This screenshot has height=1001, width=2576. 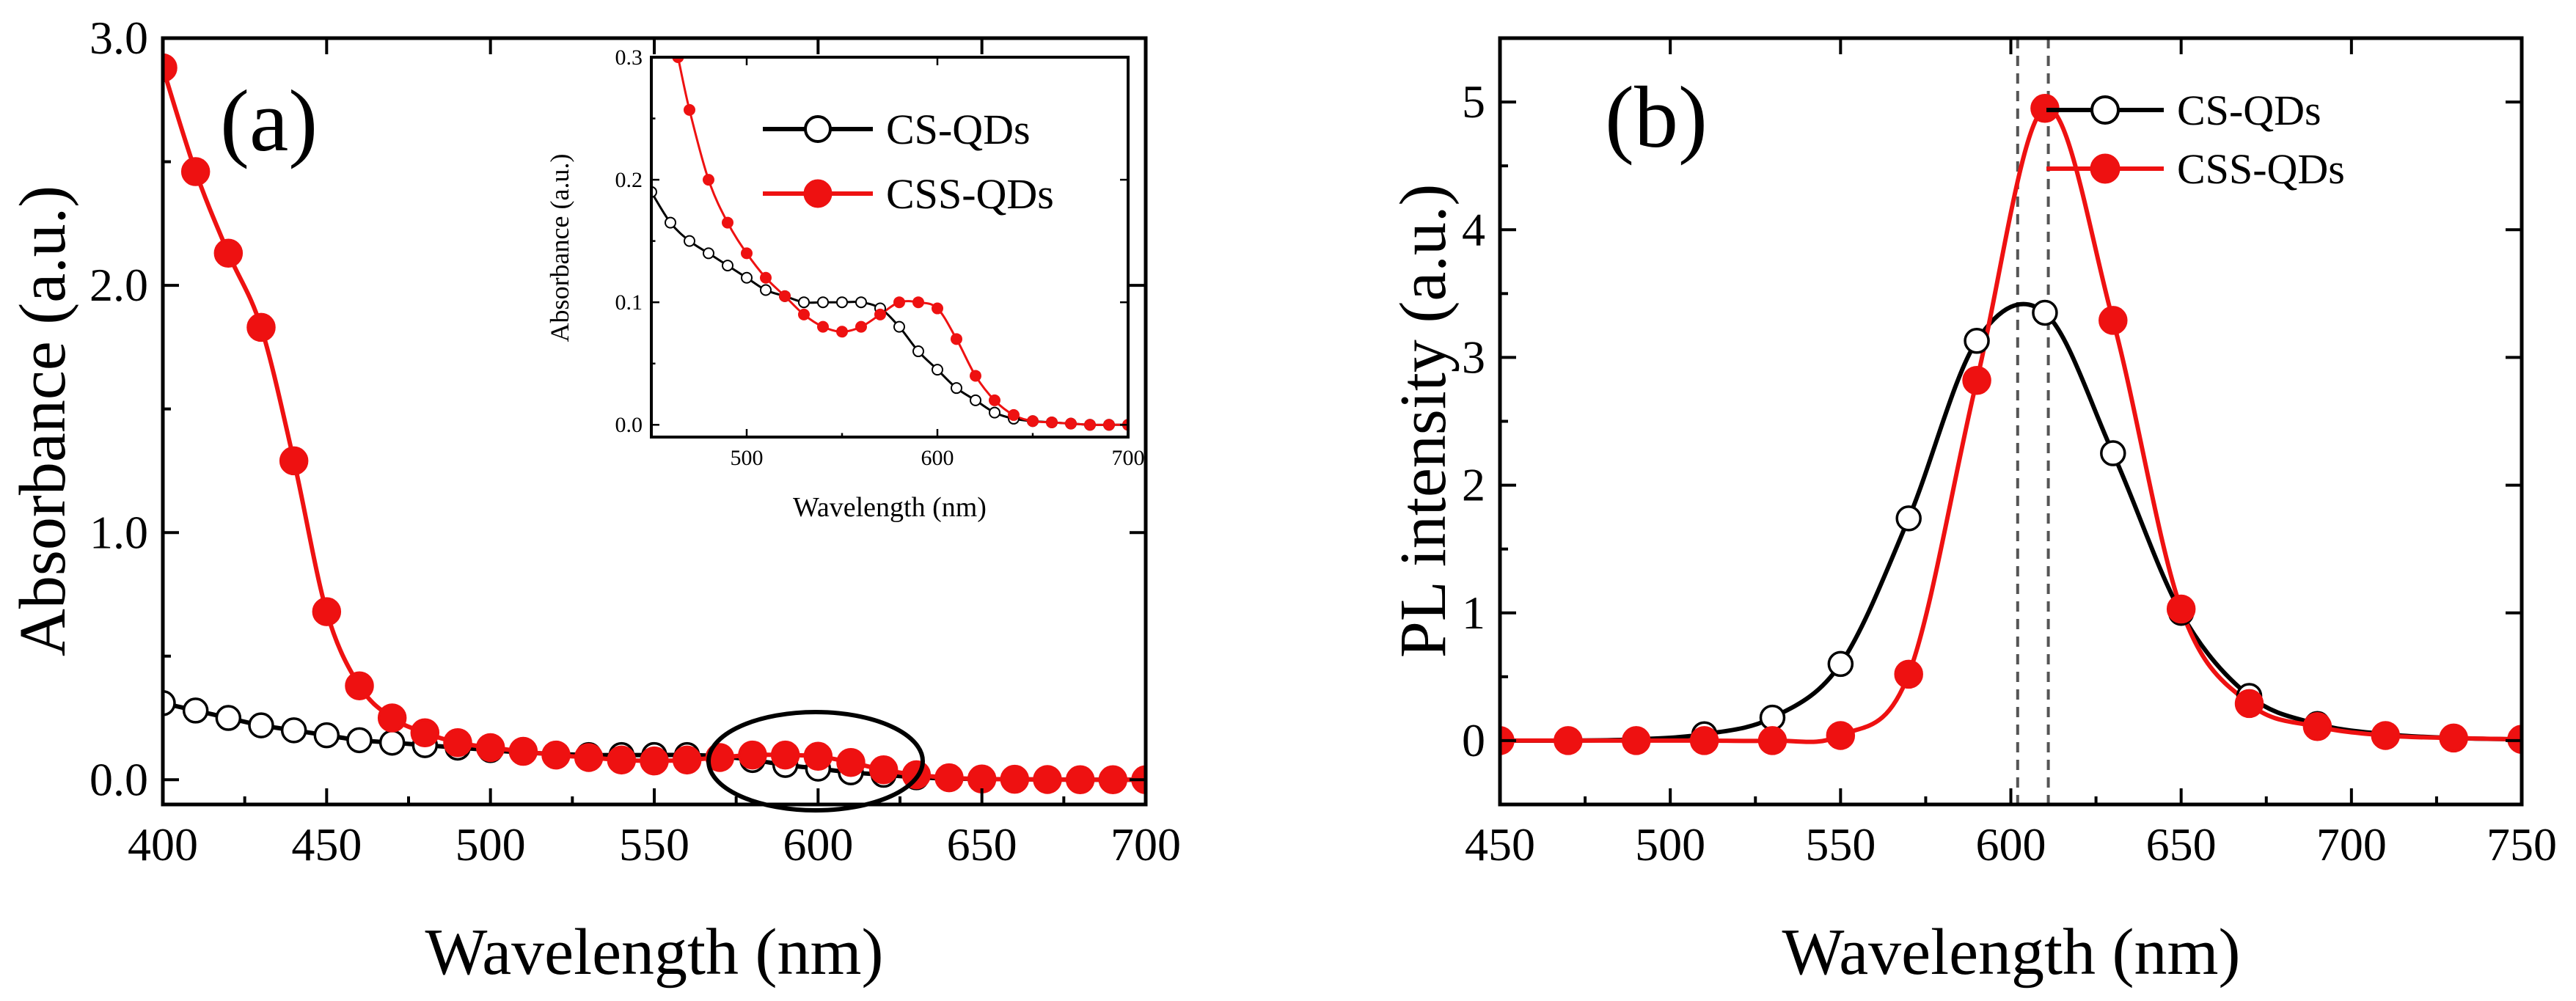 What do you see at coordinates (2011, 844) in the screenshot?
I see `x-tick-label-b: 600` at bounding box center [2011, 844].